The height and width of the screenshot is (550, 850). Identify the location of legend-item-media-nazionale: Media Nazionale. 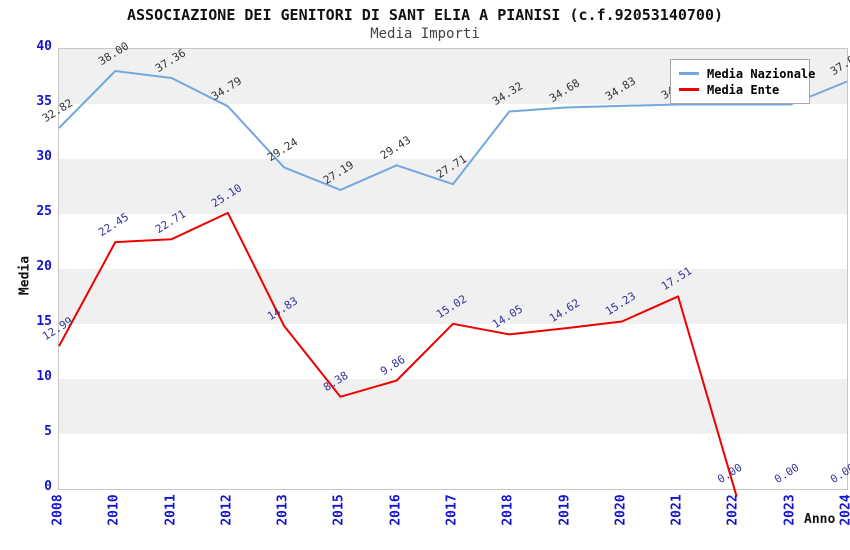
(747, 73).